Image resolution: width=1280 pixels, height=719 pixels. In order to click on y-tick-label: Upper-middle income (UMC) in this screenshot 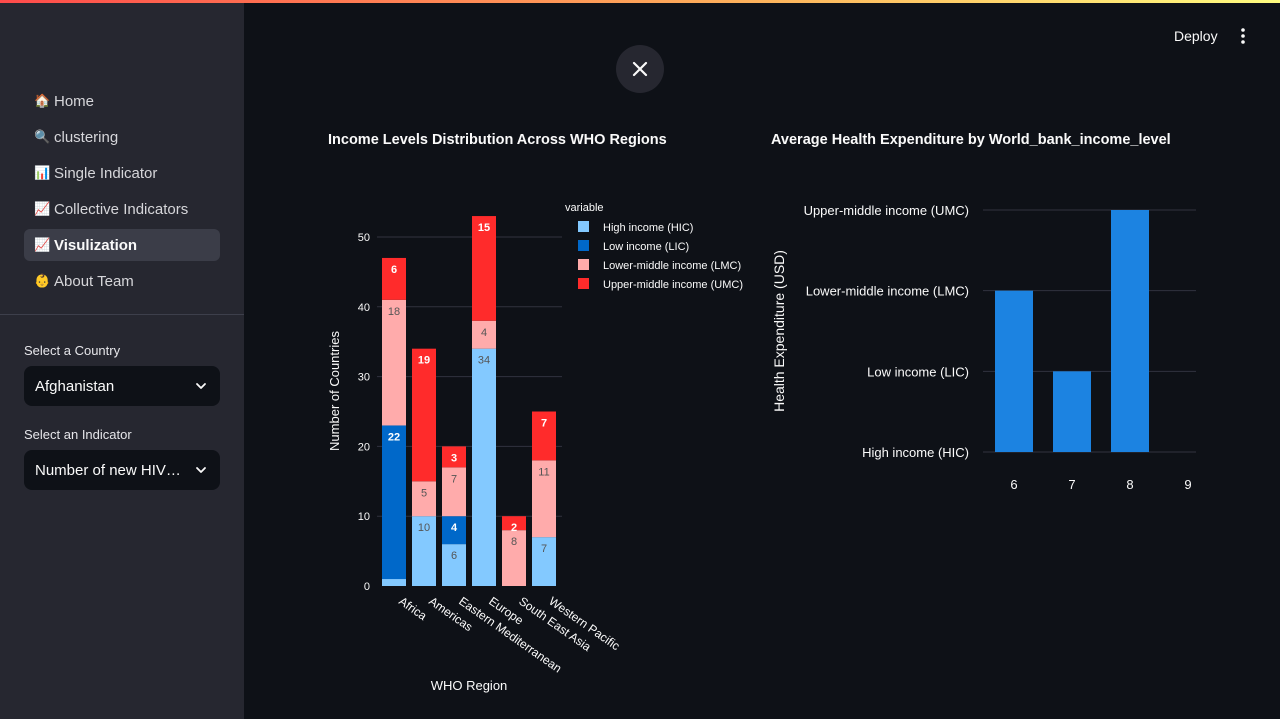, I will do `click(886, 210)`.